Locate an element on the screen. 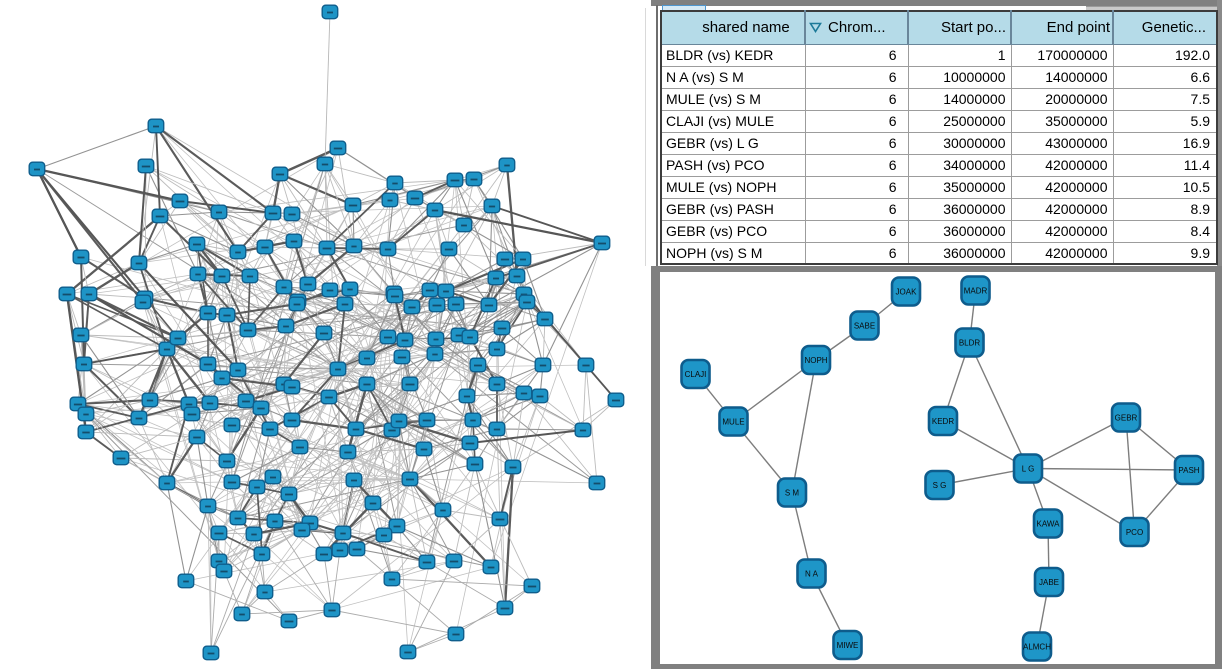  svg-text: S G is located at coordinates (940, 485).